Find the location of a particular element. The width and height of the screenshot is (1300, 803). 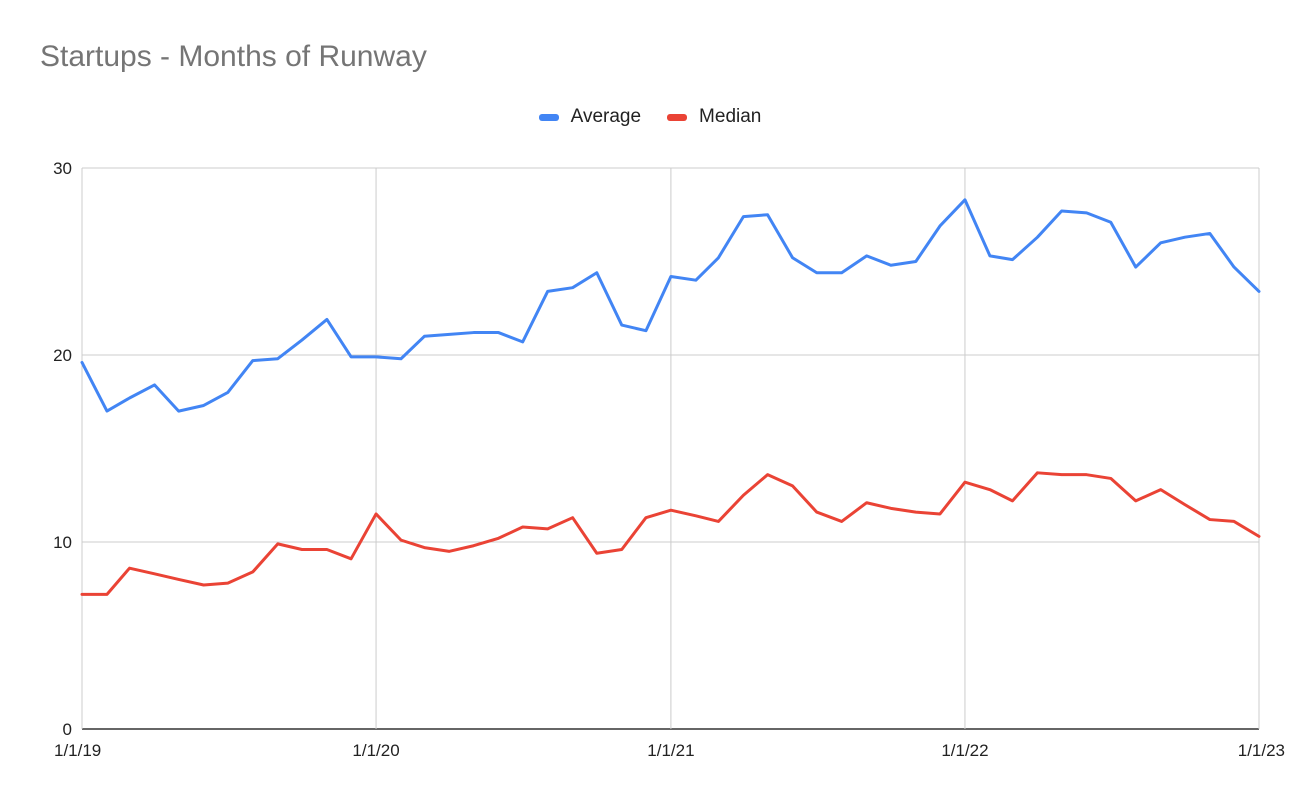

legend-entry-average: Average is located at coordinates (589, 117).